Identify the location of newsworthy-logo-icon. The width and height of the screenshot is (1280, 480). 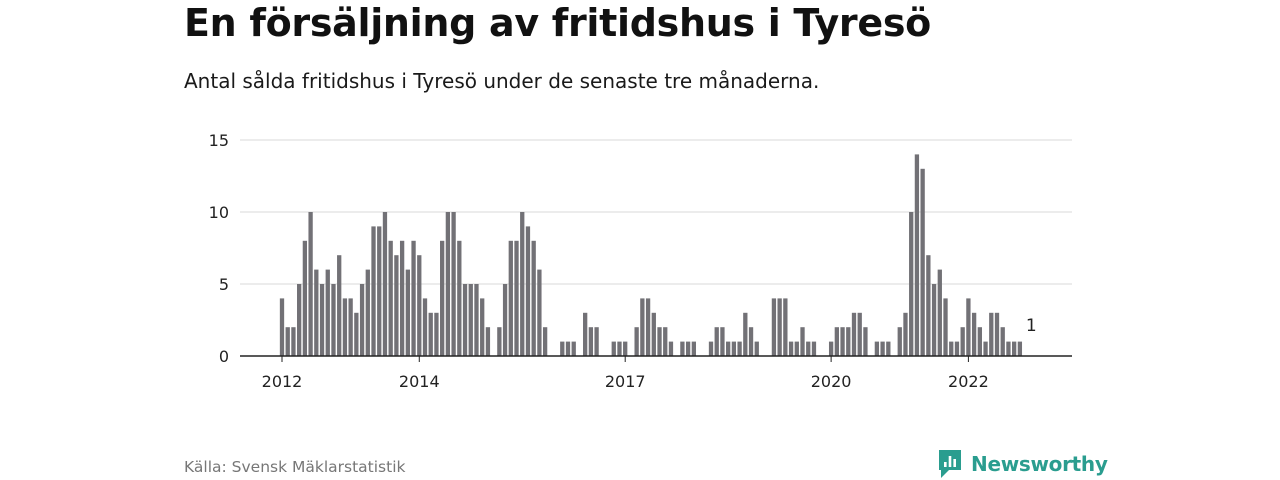
(950, 464).